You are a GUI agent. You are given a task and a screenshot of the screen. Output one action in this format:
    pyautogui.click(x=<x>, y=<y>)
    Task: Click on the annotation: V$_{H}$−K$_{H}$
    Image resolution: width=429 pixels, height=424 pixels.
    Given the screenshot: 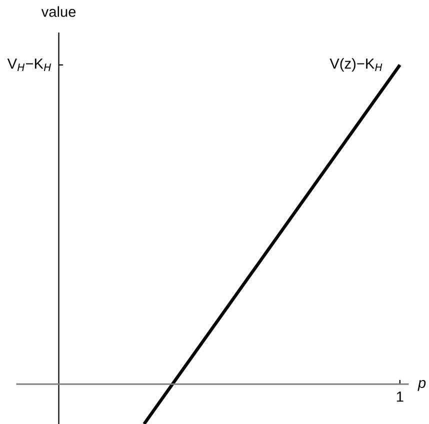 What is the action you would take?
    pyautogui.click(x=29, y=65)
    